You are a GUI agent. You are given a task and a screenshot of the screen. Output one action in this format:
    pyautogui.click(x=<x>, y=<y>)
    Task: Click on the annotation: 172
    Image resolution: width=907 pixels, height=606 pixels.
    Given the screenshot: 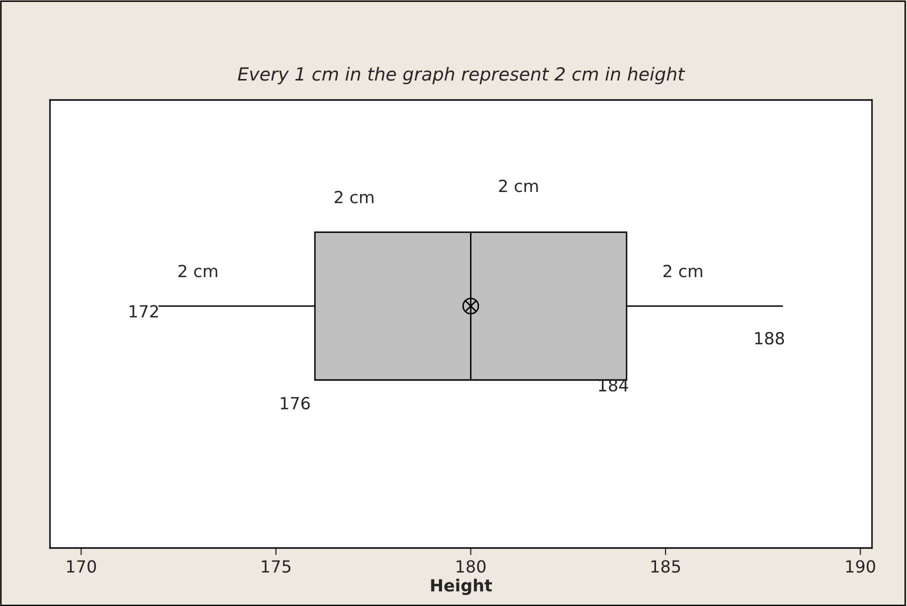 What is the action you would take?
    pyautogui.click(x=144, y=311)
    